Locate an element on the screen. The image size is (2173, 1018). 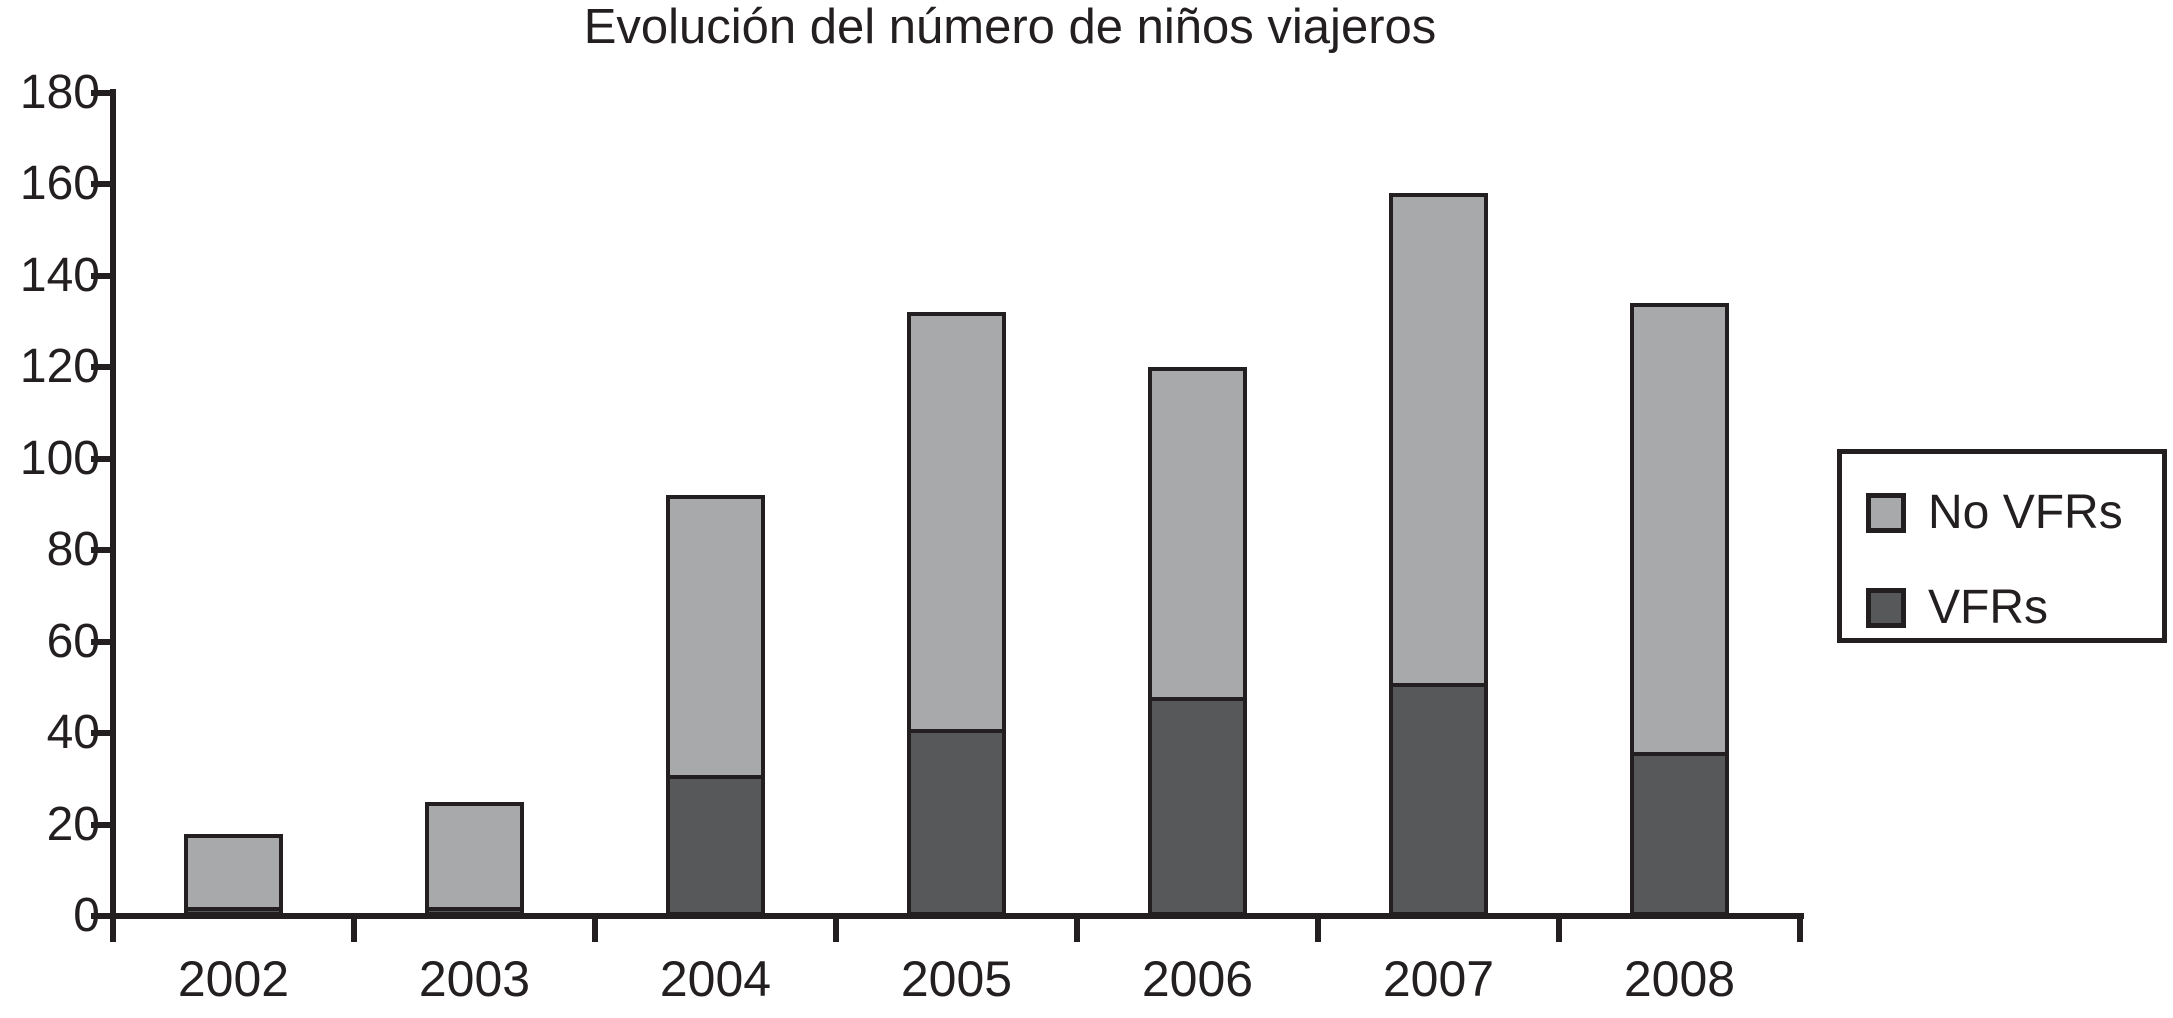
vfrs-swatch-icon is located at coordinates (1886, 608).